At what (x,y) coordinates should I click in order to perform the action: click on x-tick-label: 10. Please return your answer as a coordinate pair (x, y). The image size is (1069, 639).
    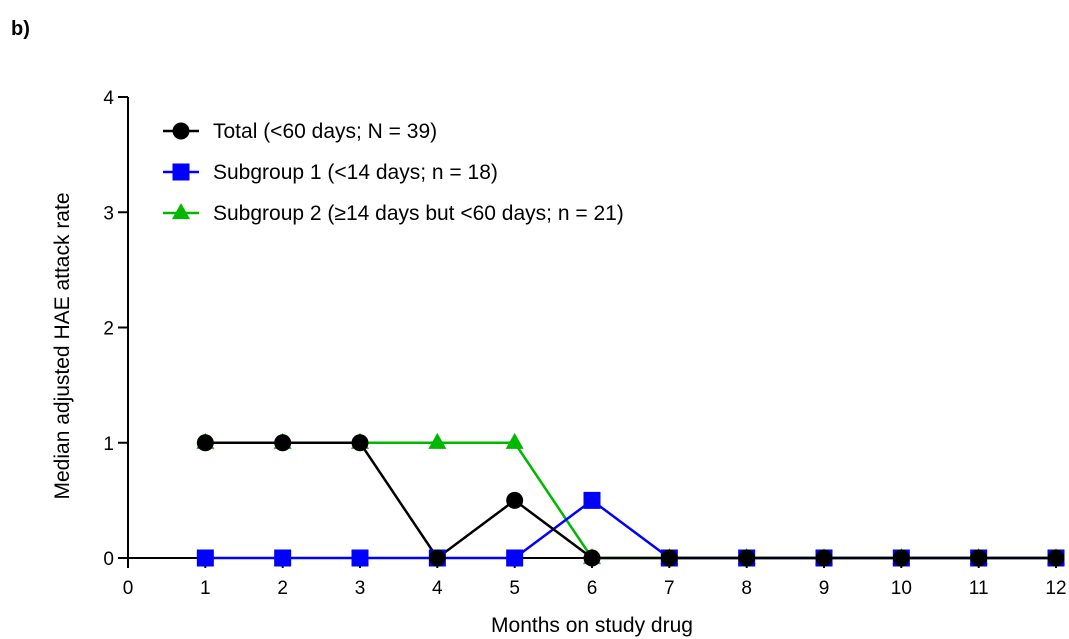
    Looking at the image, I should click on (901, 588).